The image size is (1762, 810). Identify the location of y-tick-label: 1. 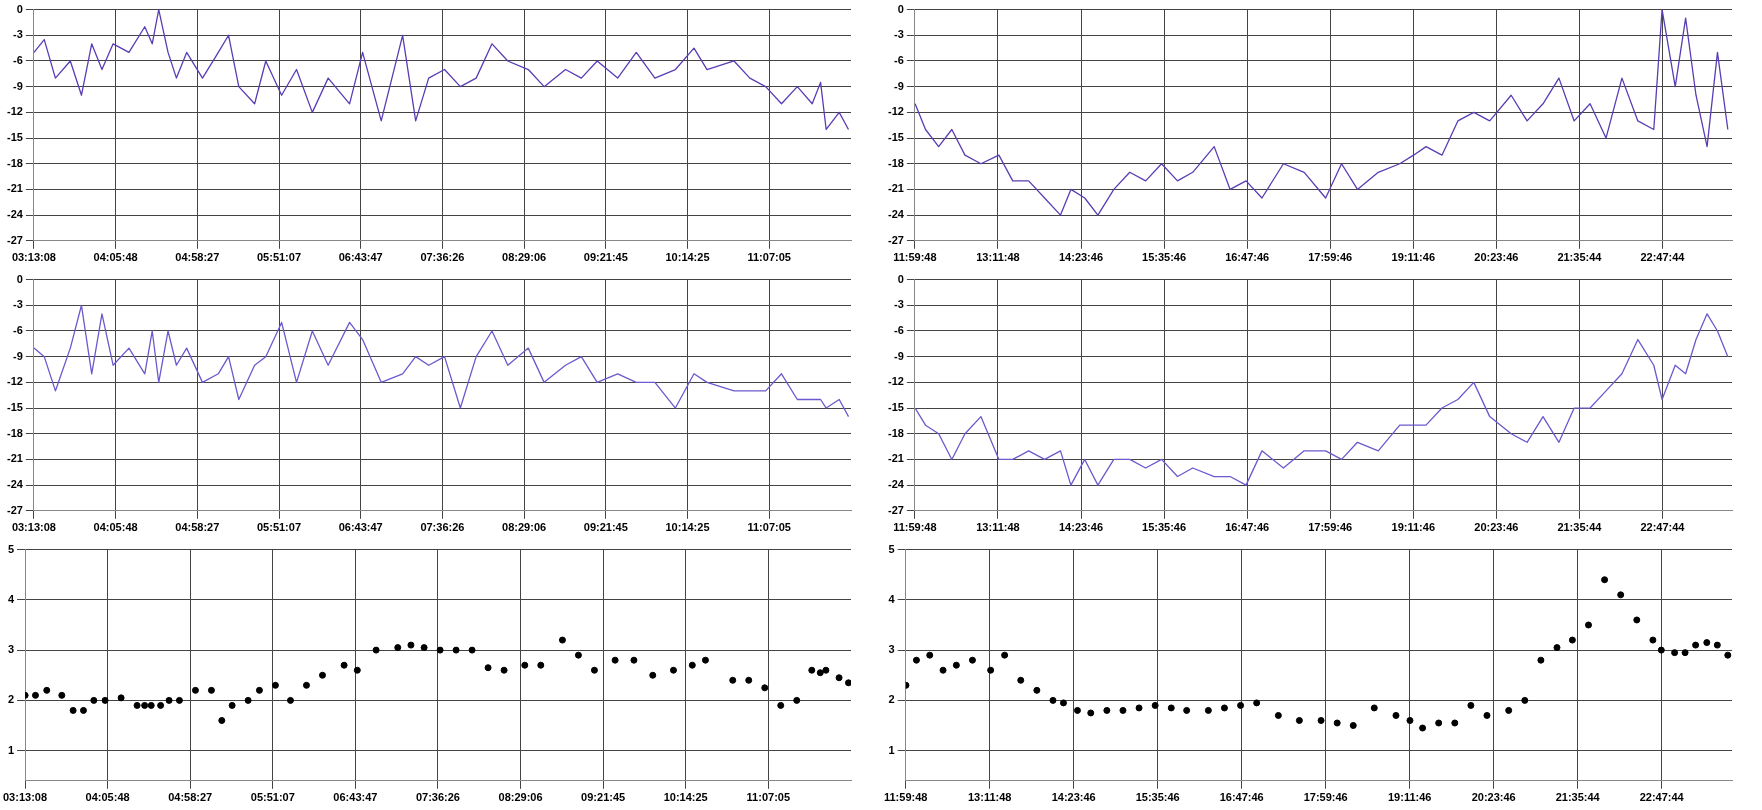
(11, 749).